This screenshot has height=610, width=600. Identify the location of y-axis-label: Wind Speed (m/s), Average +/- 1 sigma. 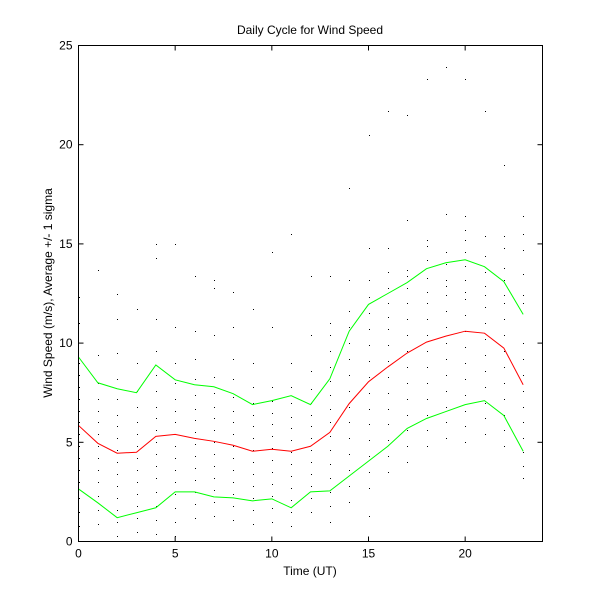
(48, 293).